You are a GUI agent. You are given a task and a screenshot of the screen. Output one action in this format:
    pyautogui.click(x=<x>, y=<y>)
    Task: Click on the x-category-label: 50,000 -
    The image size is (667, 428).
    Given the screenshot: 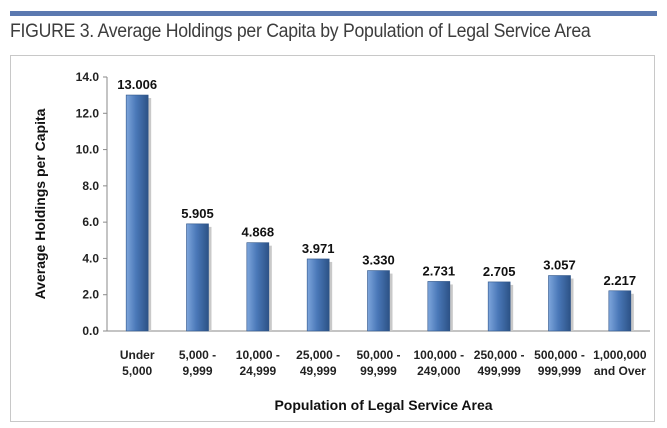 What is the action you would take?
    pyautogui.click(x=378, y=355)
    